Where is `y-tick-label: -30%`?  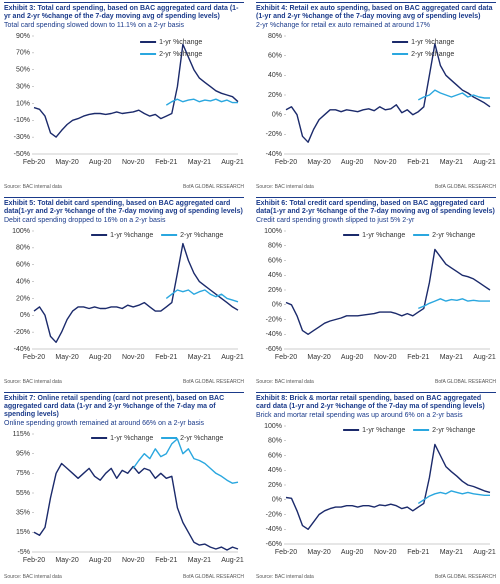 y-tick-label: -30% is located at coordinates (22, 137).